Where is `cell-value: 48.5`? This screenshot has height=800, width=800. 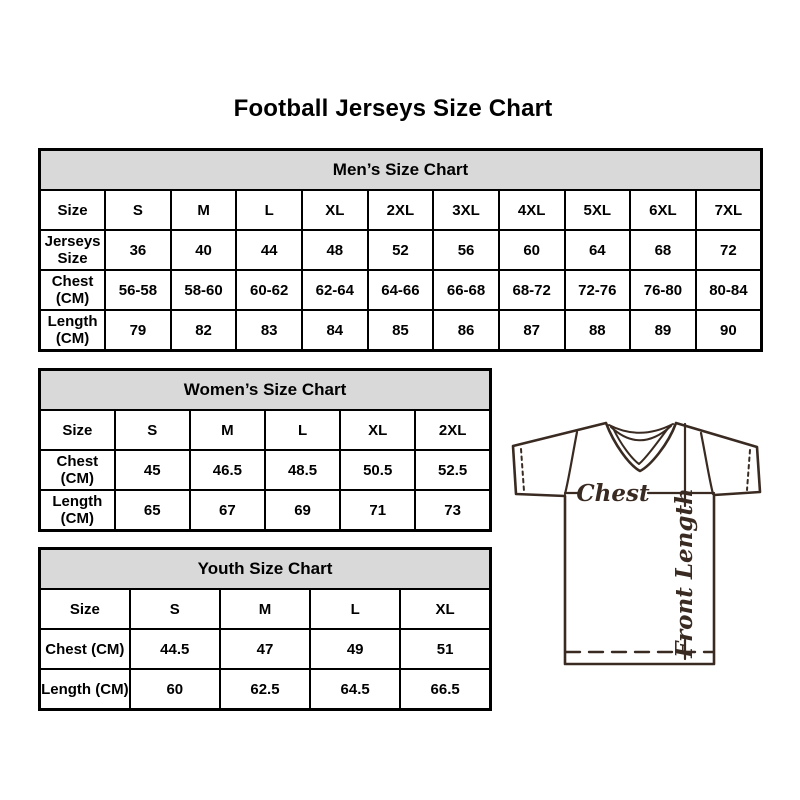
cell-value: 48.5 is located at coordinates (302, 470).